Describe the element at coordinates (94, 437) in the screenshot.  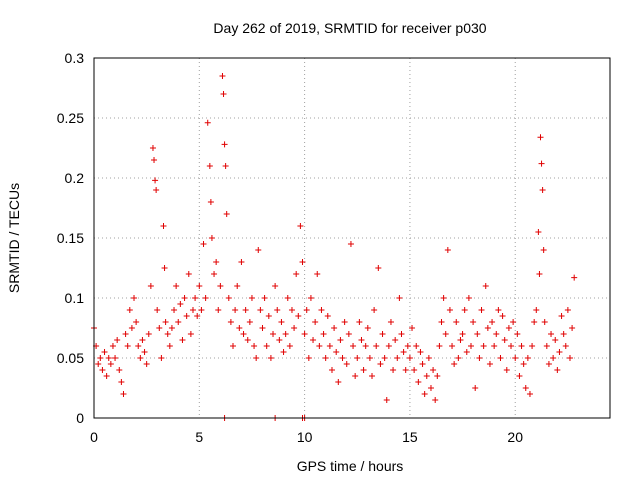
I see `x-tick-label: 0` at that location.